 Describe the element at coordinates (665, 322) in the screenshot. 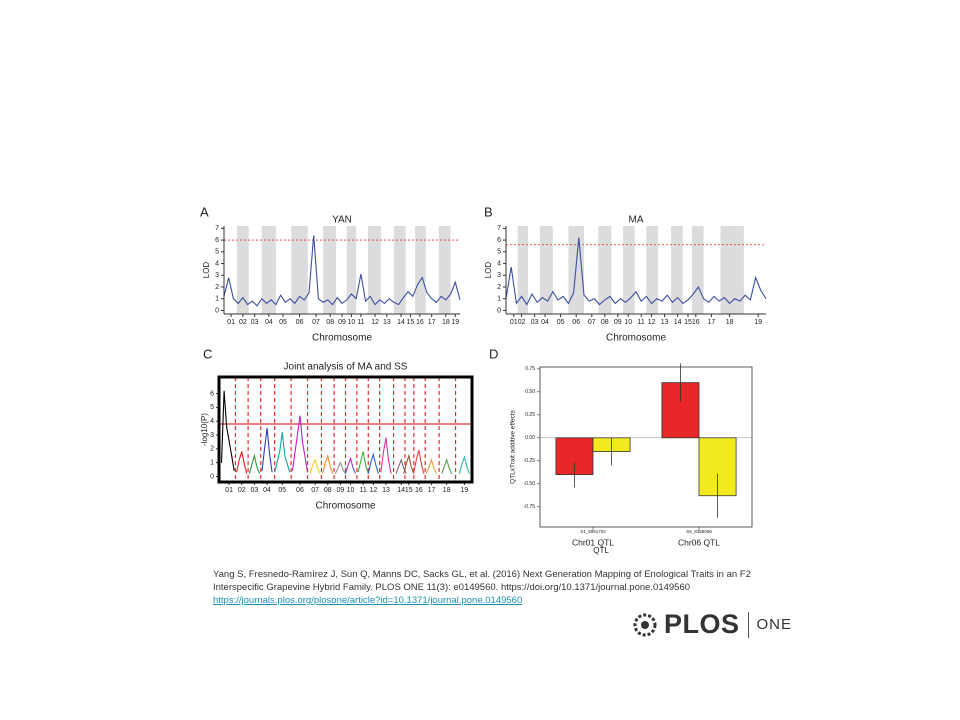

I see `x-tick-label: 13` at that location.